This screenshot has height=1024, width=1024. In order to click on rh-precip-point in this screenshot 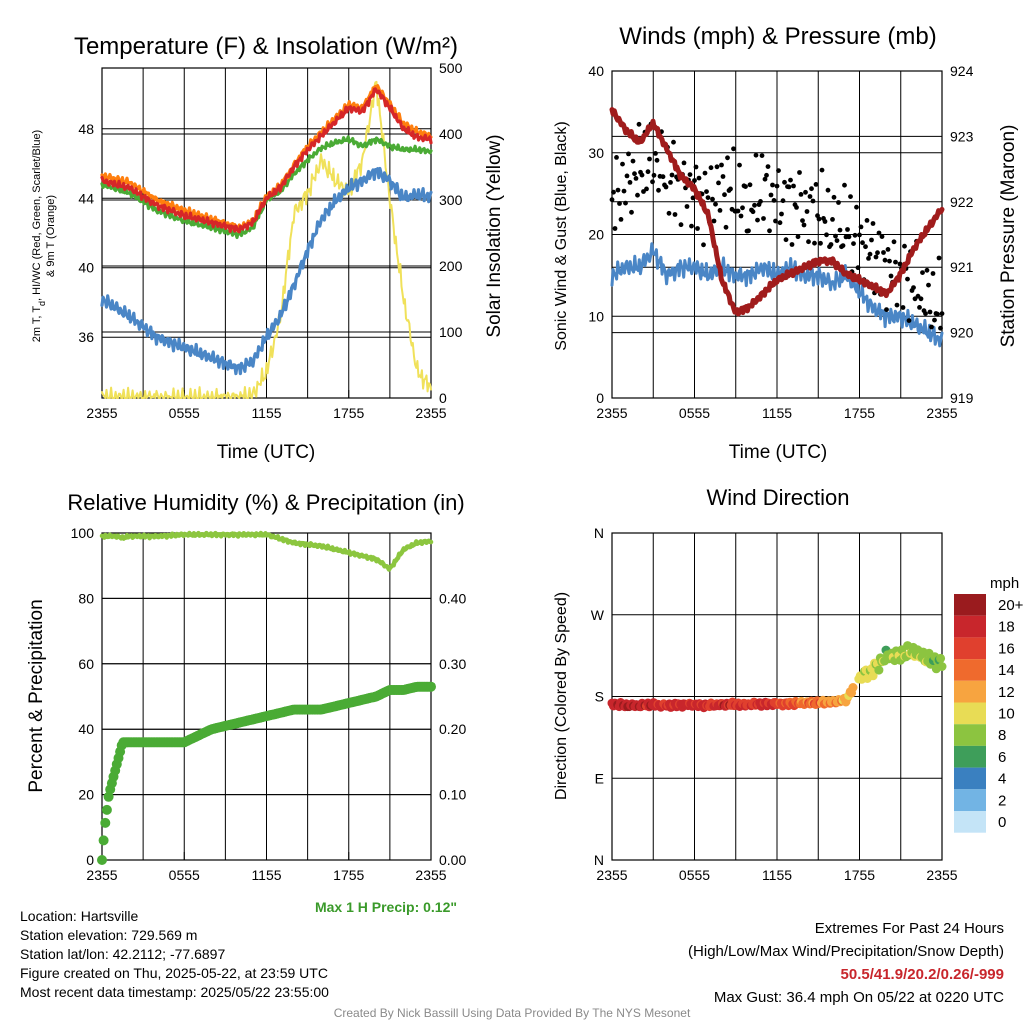, I will do `click(102, 860)`.